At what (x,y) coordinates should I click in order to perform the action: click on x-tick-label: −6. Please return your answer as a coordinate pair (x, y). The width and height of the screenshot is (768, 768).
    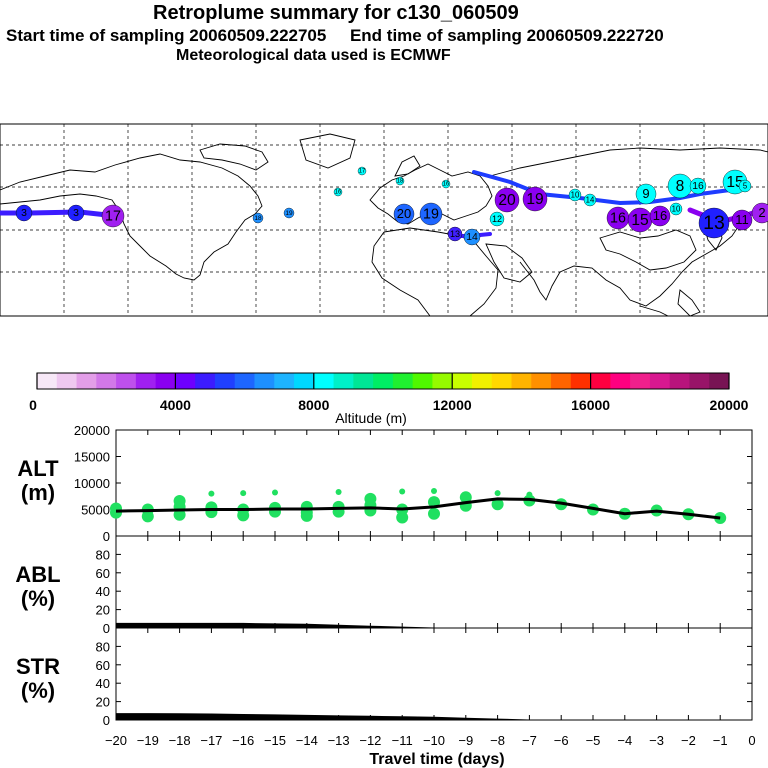
    Looking at the image, I should click on (561, 740).